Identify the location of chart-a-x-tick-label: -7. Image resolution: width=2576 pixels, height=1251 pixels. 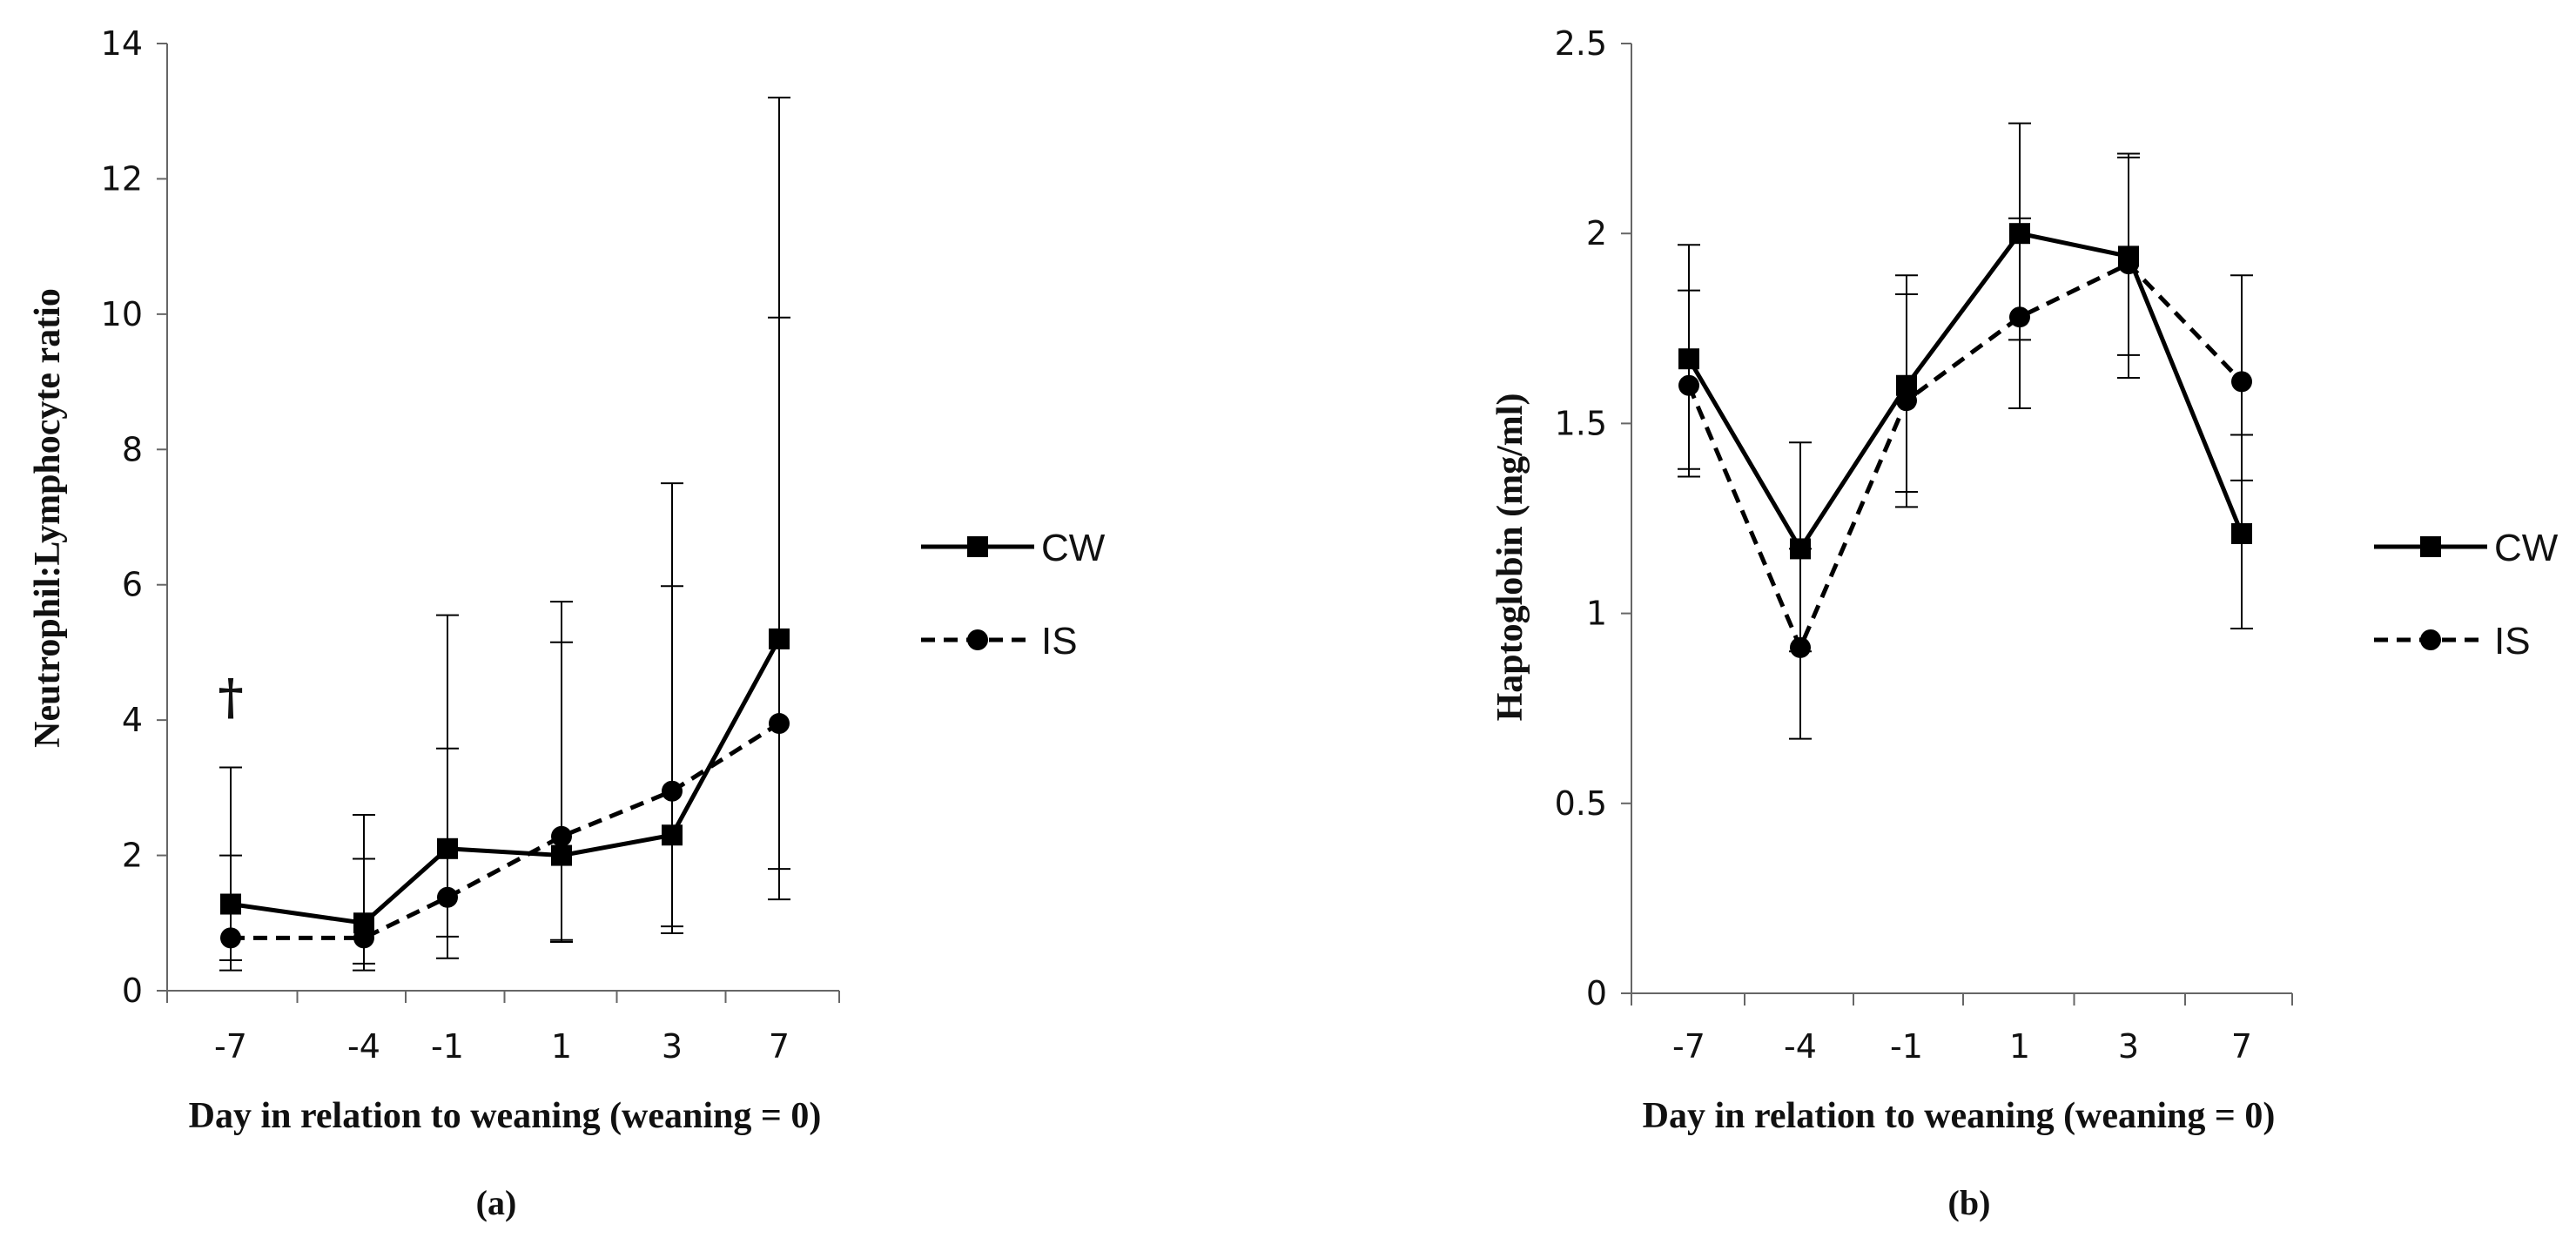
(230, 1046).